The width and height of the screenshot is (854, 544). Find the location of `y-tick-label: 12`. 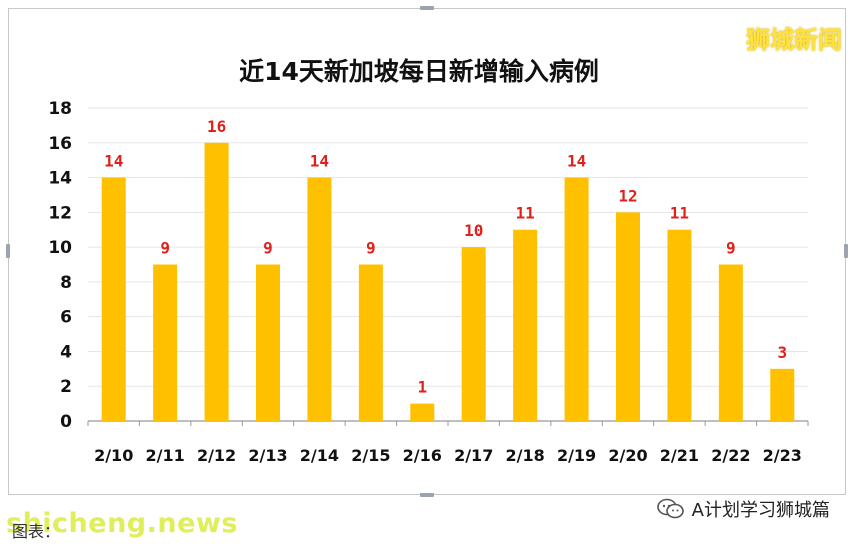

y-tick-label: 12 is located at coordinates (60, 213).